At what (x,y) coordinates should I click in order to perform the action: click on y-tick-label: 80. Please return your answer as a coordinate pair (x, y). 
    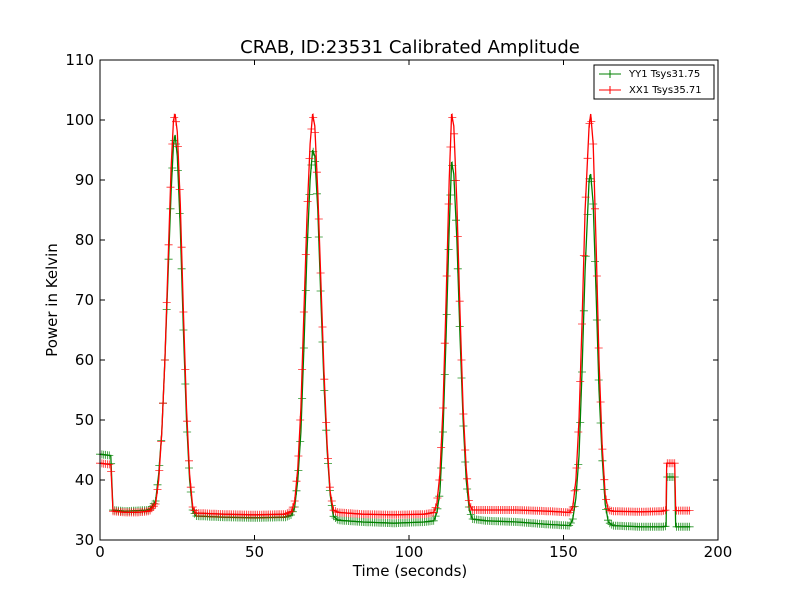
    Looking at the image, I should click on (84, 240).